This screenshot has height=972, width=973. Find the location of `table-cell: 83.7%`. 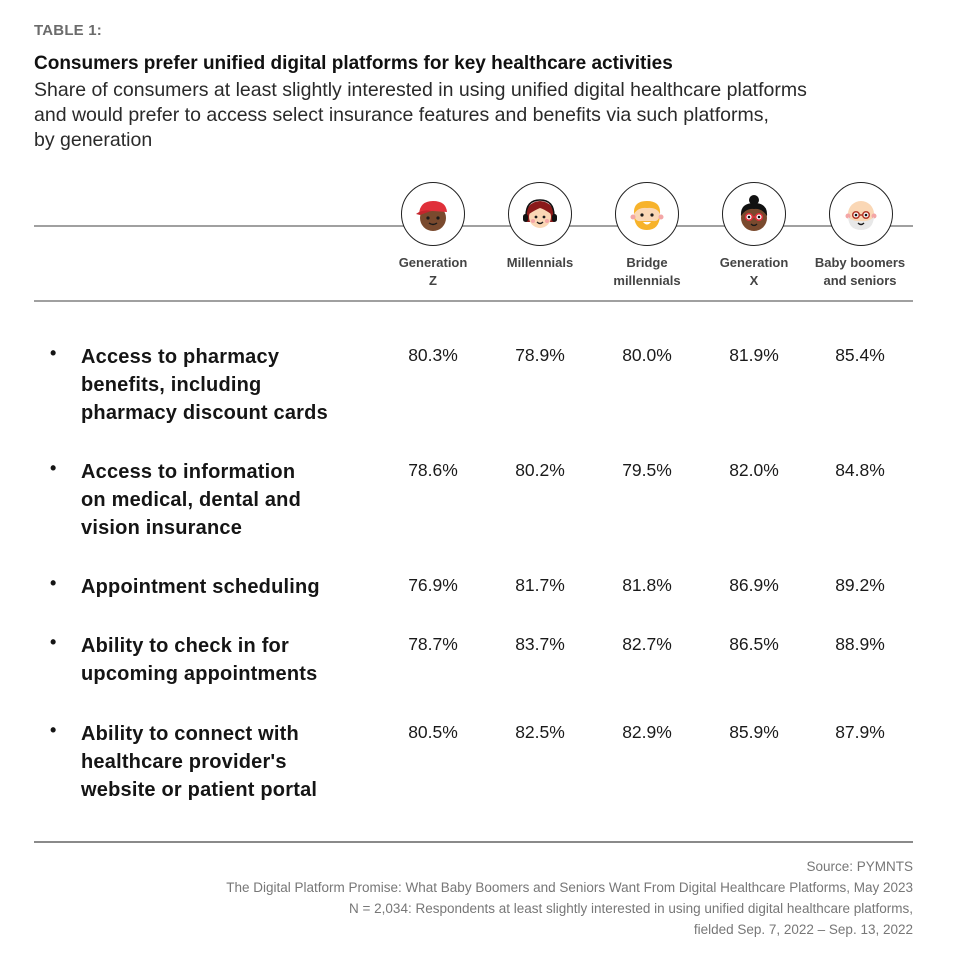

table-cell: 83.7% is located at coordinates (540, 644).